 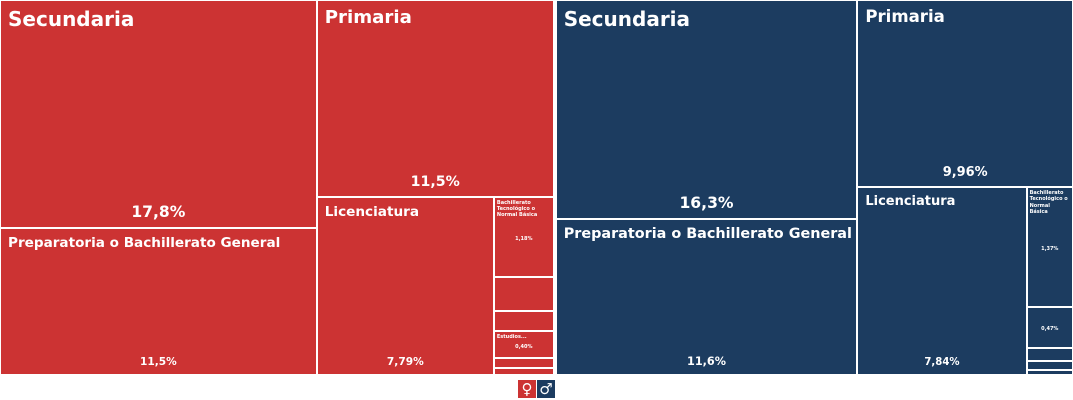 What do you see at coordinates (527, 389) in the screenshot?
I see `legend-item: ♀` at bounding box center [527, 389].